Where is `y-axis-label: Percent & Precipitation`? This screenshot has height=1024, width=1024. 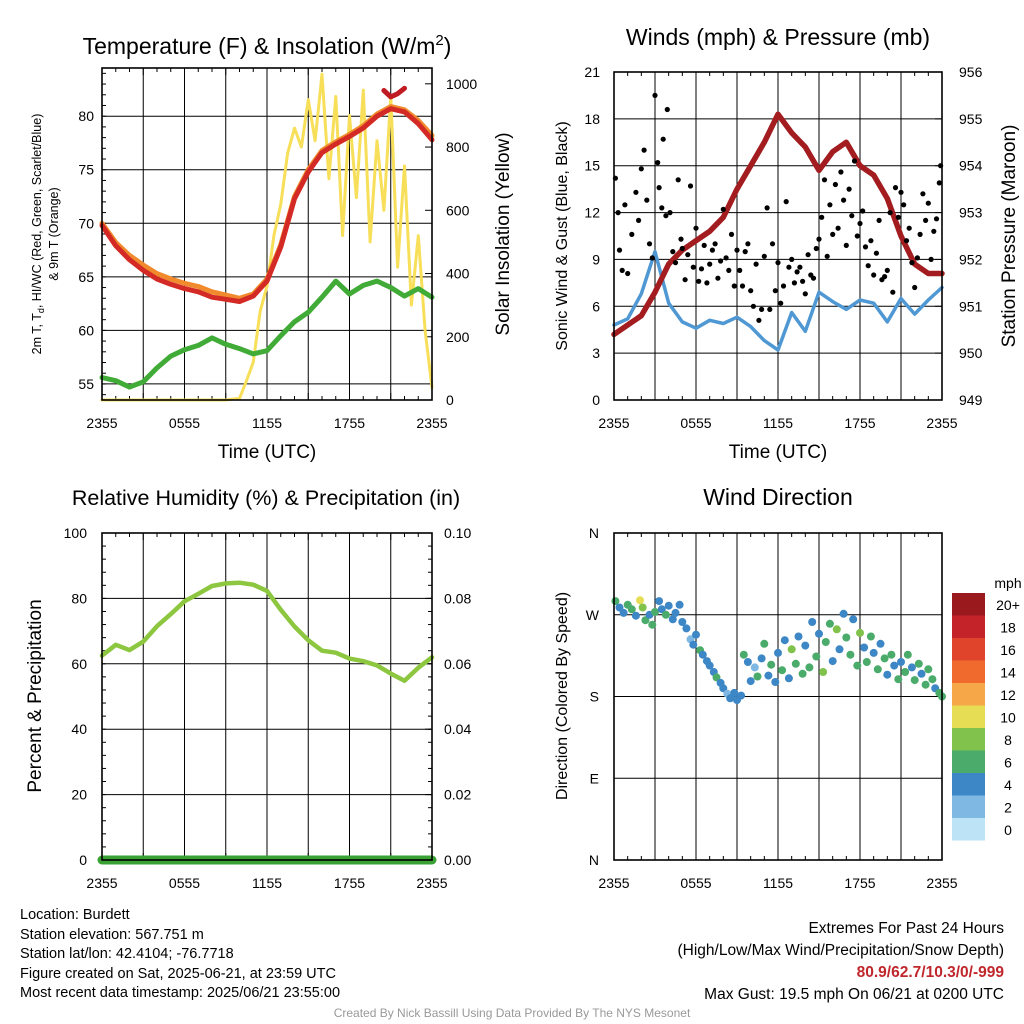 y-axis-label: Percent & Precipitation is located at coordinates (35, 695).